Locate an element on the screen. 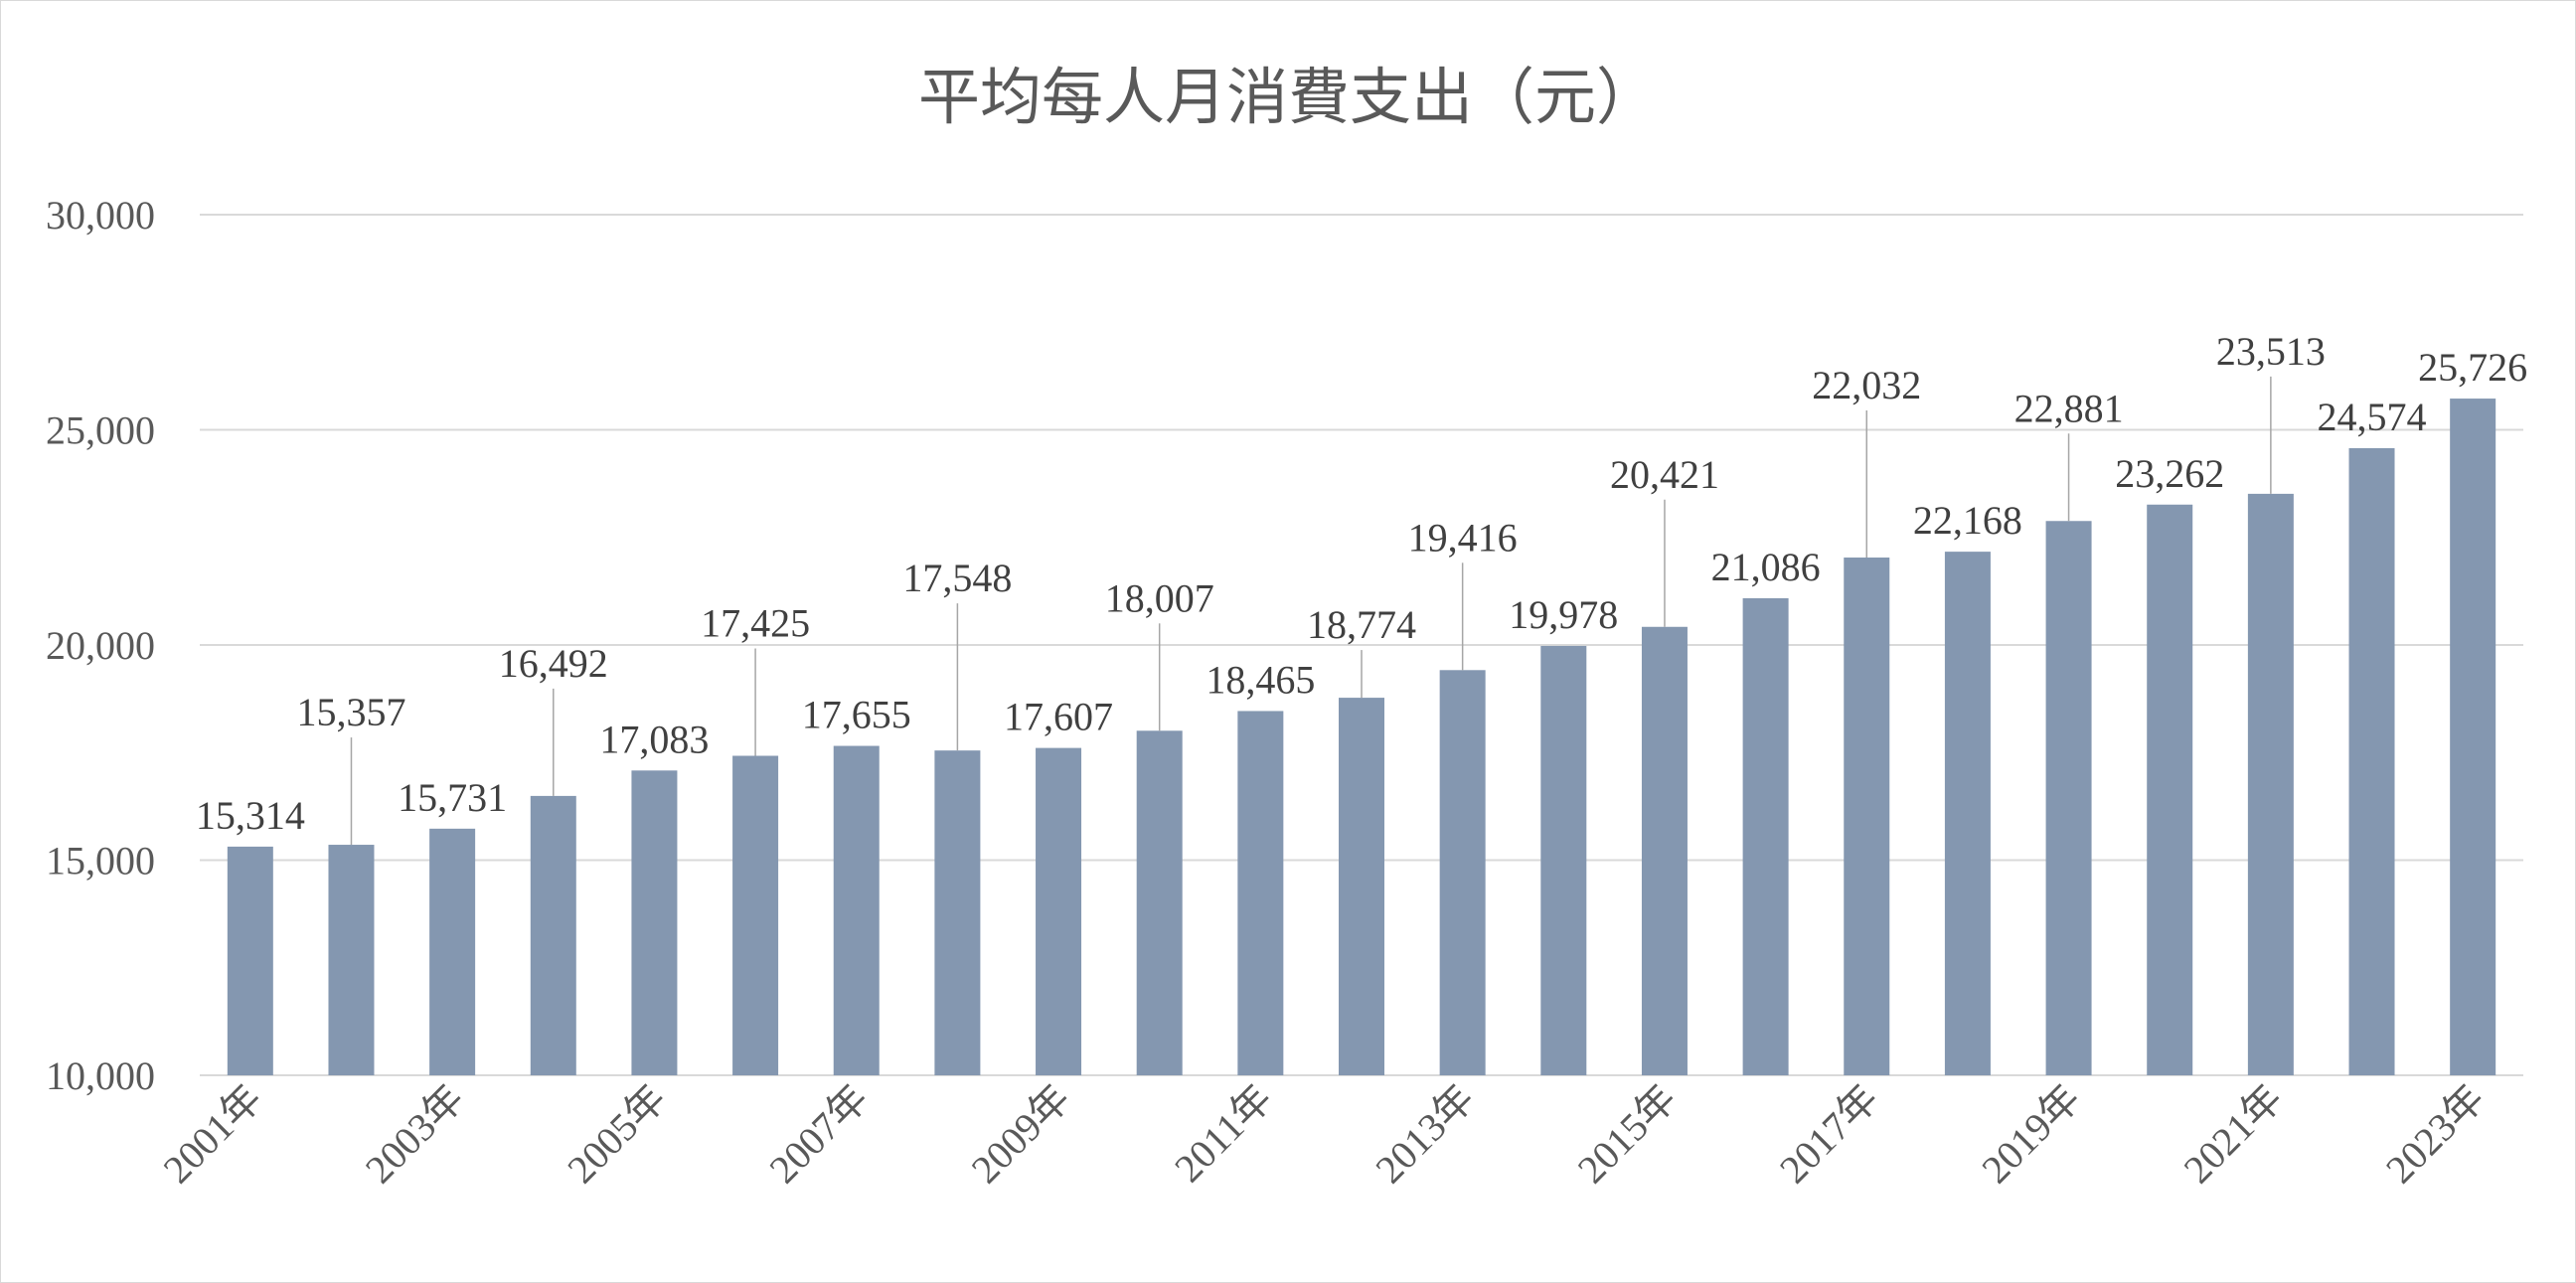 This screenshot has height=1283, width=2576. y-tick-label: 25,000 is located at coordinates (100, 430).